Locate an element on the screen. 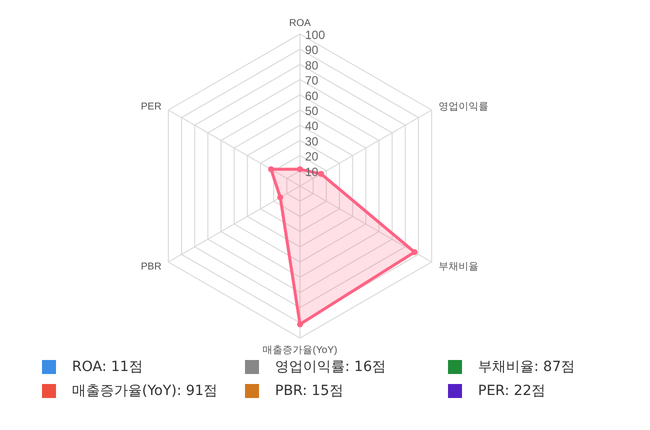  y-tick-label: 30 is located at coordinates (312, 141).